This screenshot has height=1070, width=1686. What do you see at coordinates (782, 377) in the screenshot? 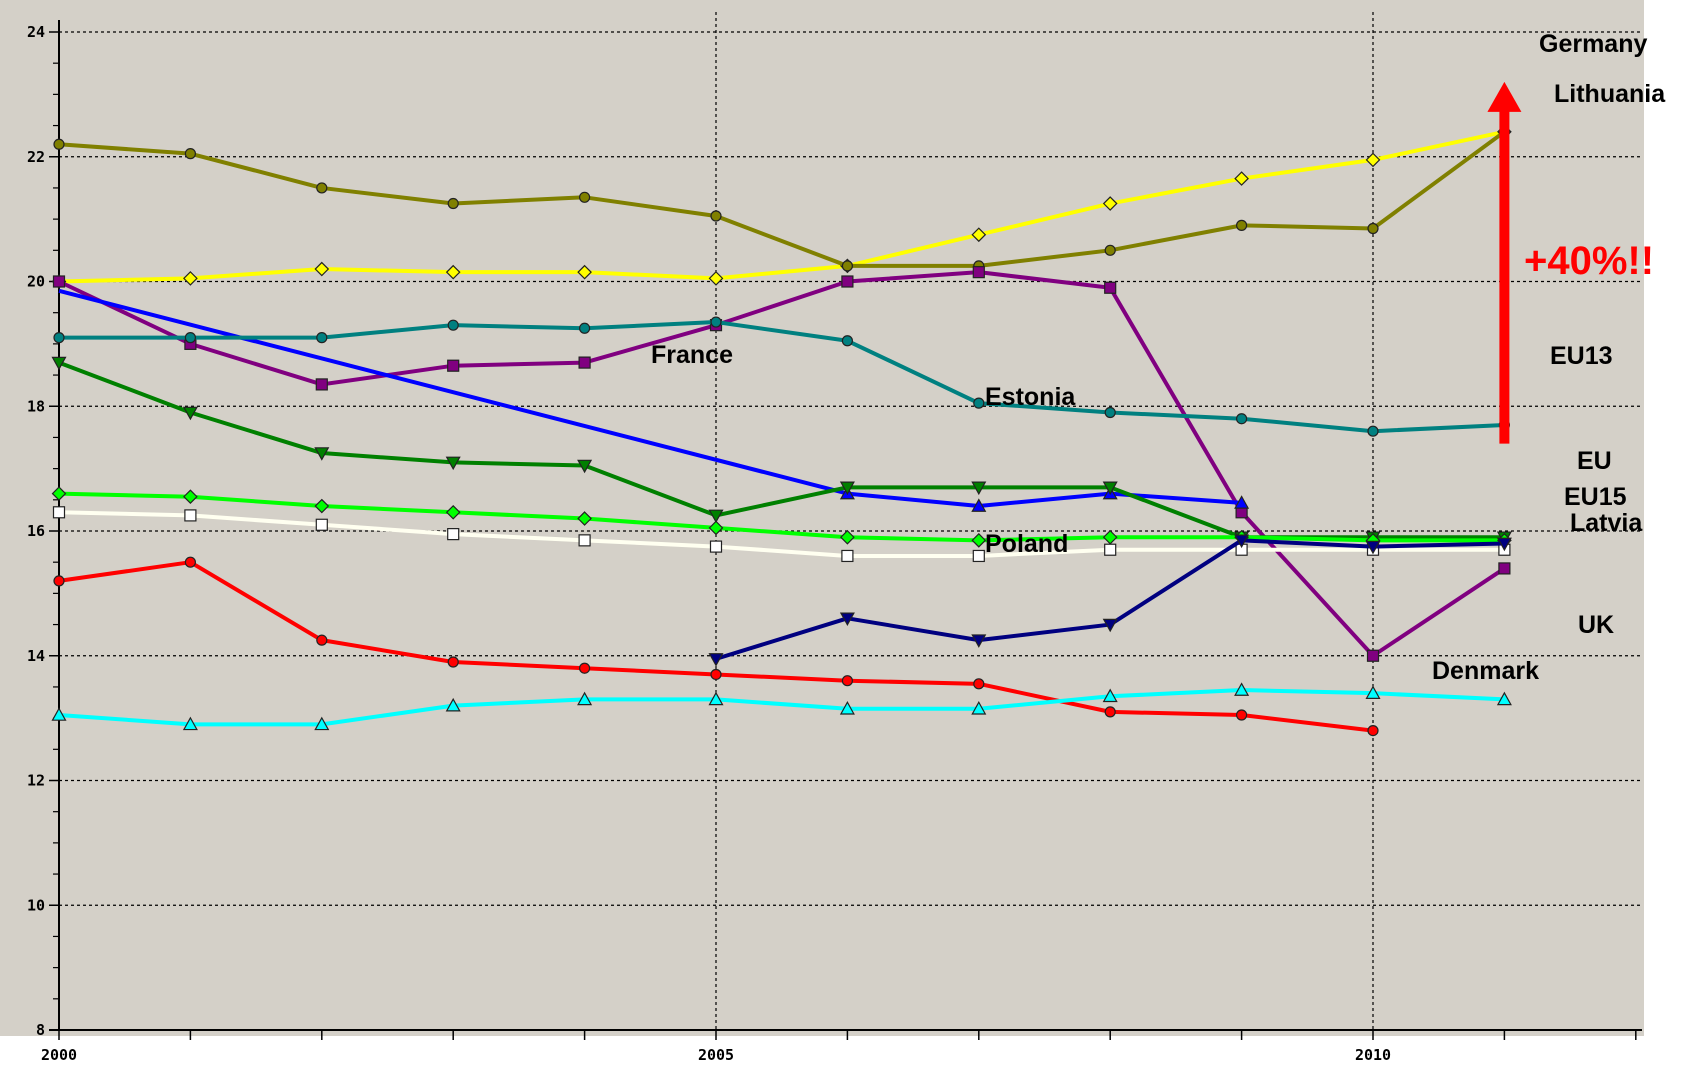
I see `series-line-estonia` at bounding box center [782, 377].